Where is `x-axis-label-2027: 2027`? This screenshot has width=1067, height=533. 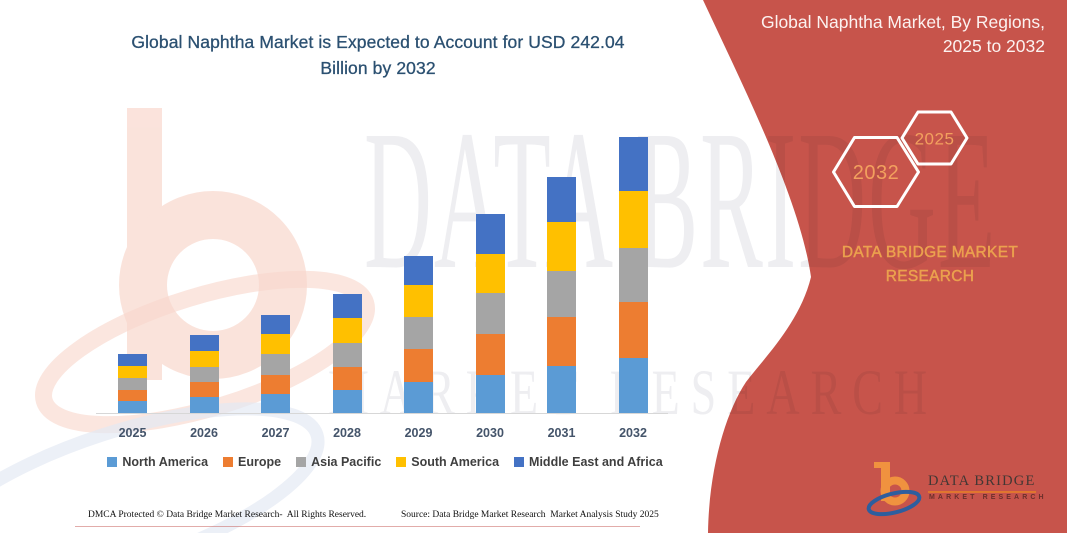
x-axis-label-2027: 2027 is located at coordinates (275, 433).